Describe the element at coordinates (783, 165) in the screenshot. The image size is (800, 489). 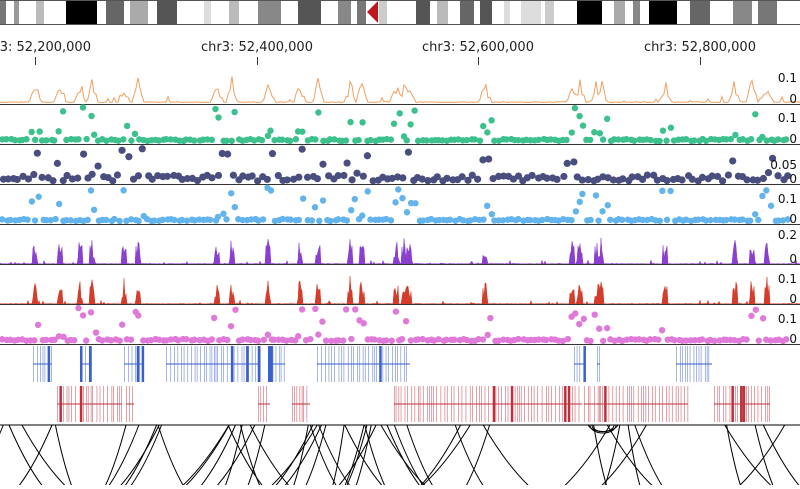
I see `track3-axis-max: 0.05` at that location.